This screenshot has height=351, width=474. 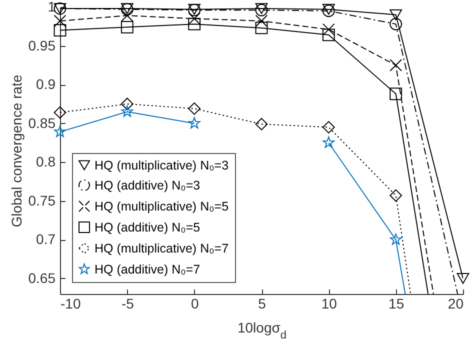 I want to click on legend-label: HQ (additive) N₀=5, so click(x=147, y=227).